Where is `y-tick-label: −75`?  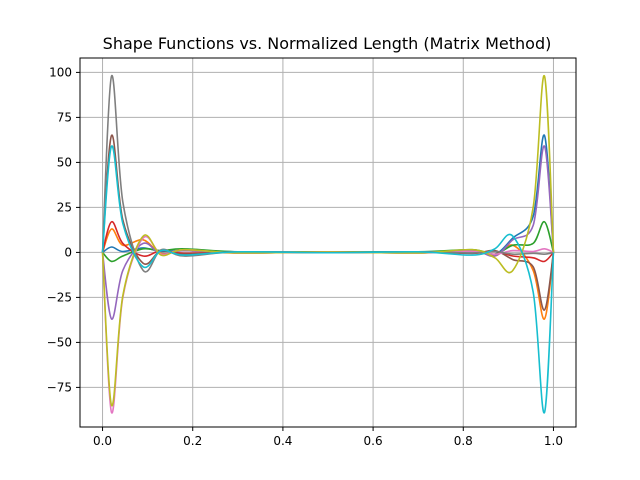 y-tick-label: −75 is located at coordinates (59, 387).